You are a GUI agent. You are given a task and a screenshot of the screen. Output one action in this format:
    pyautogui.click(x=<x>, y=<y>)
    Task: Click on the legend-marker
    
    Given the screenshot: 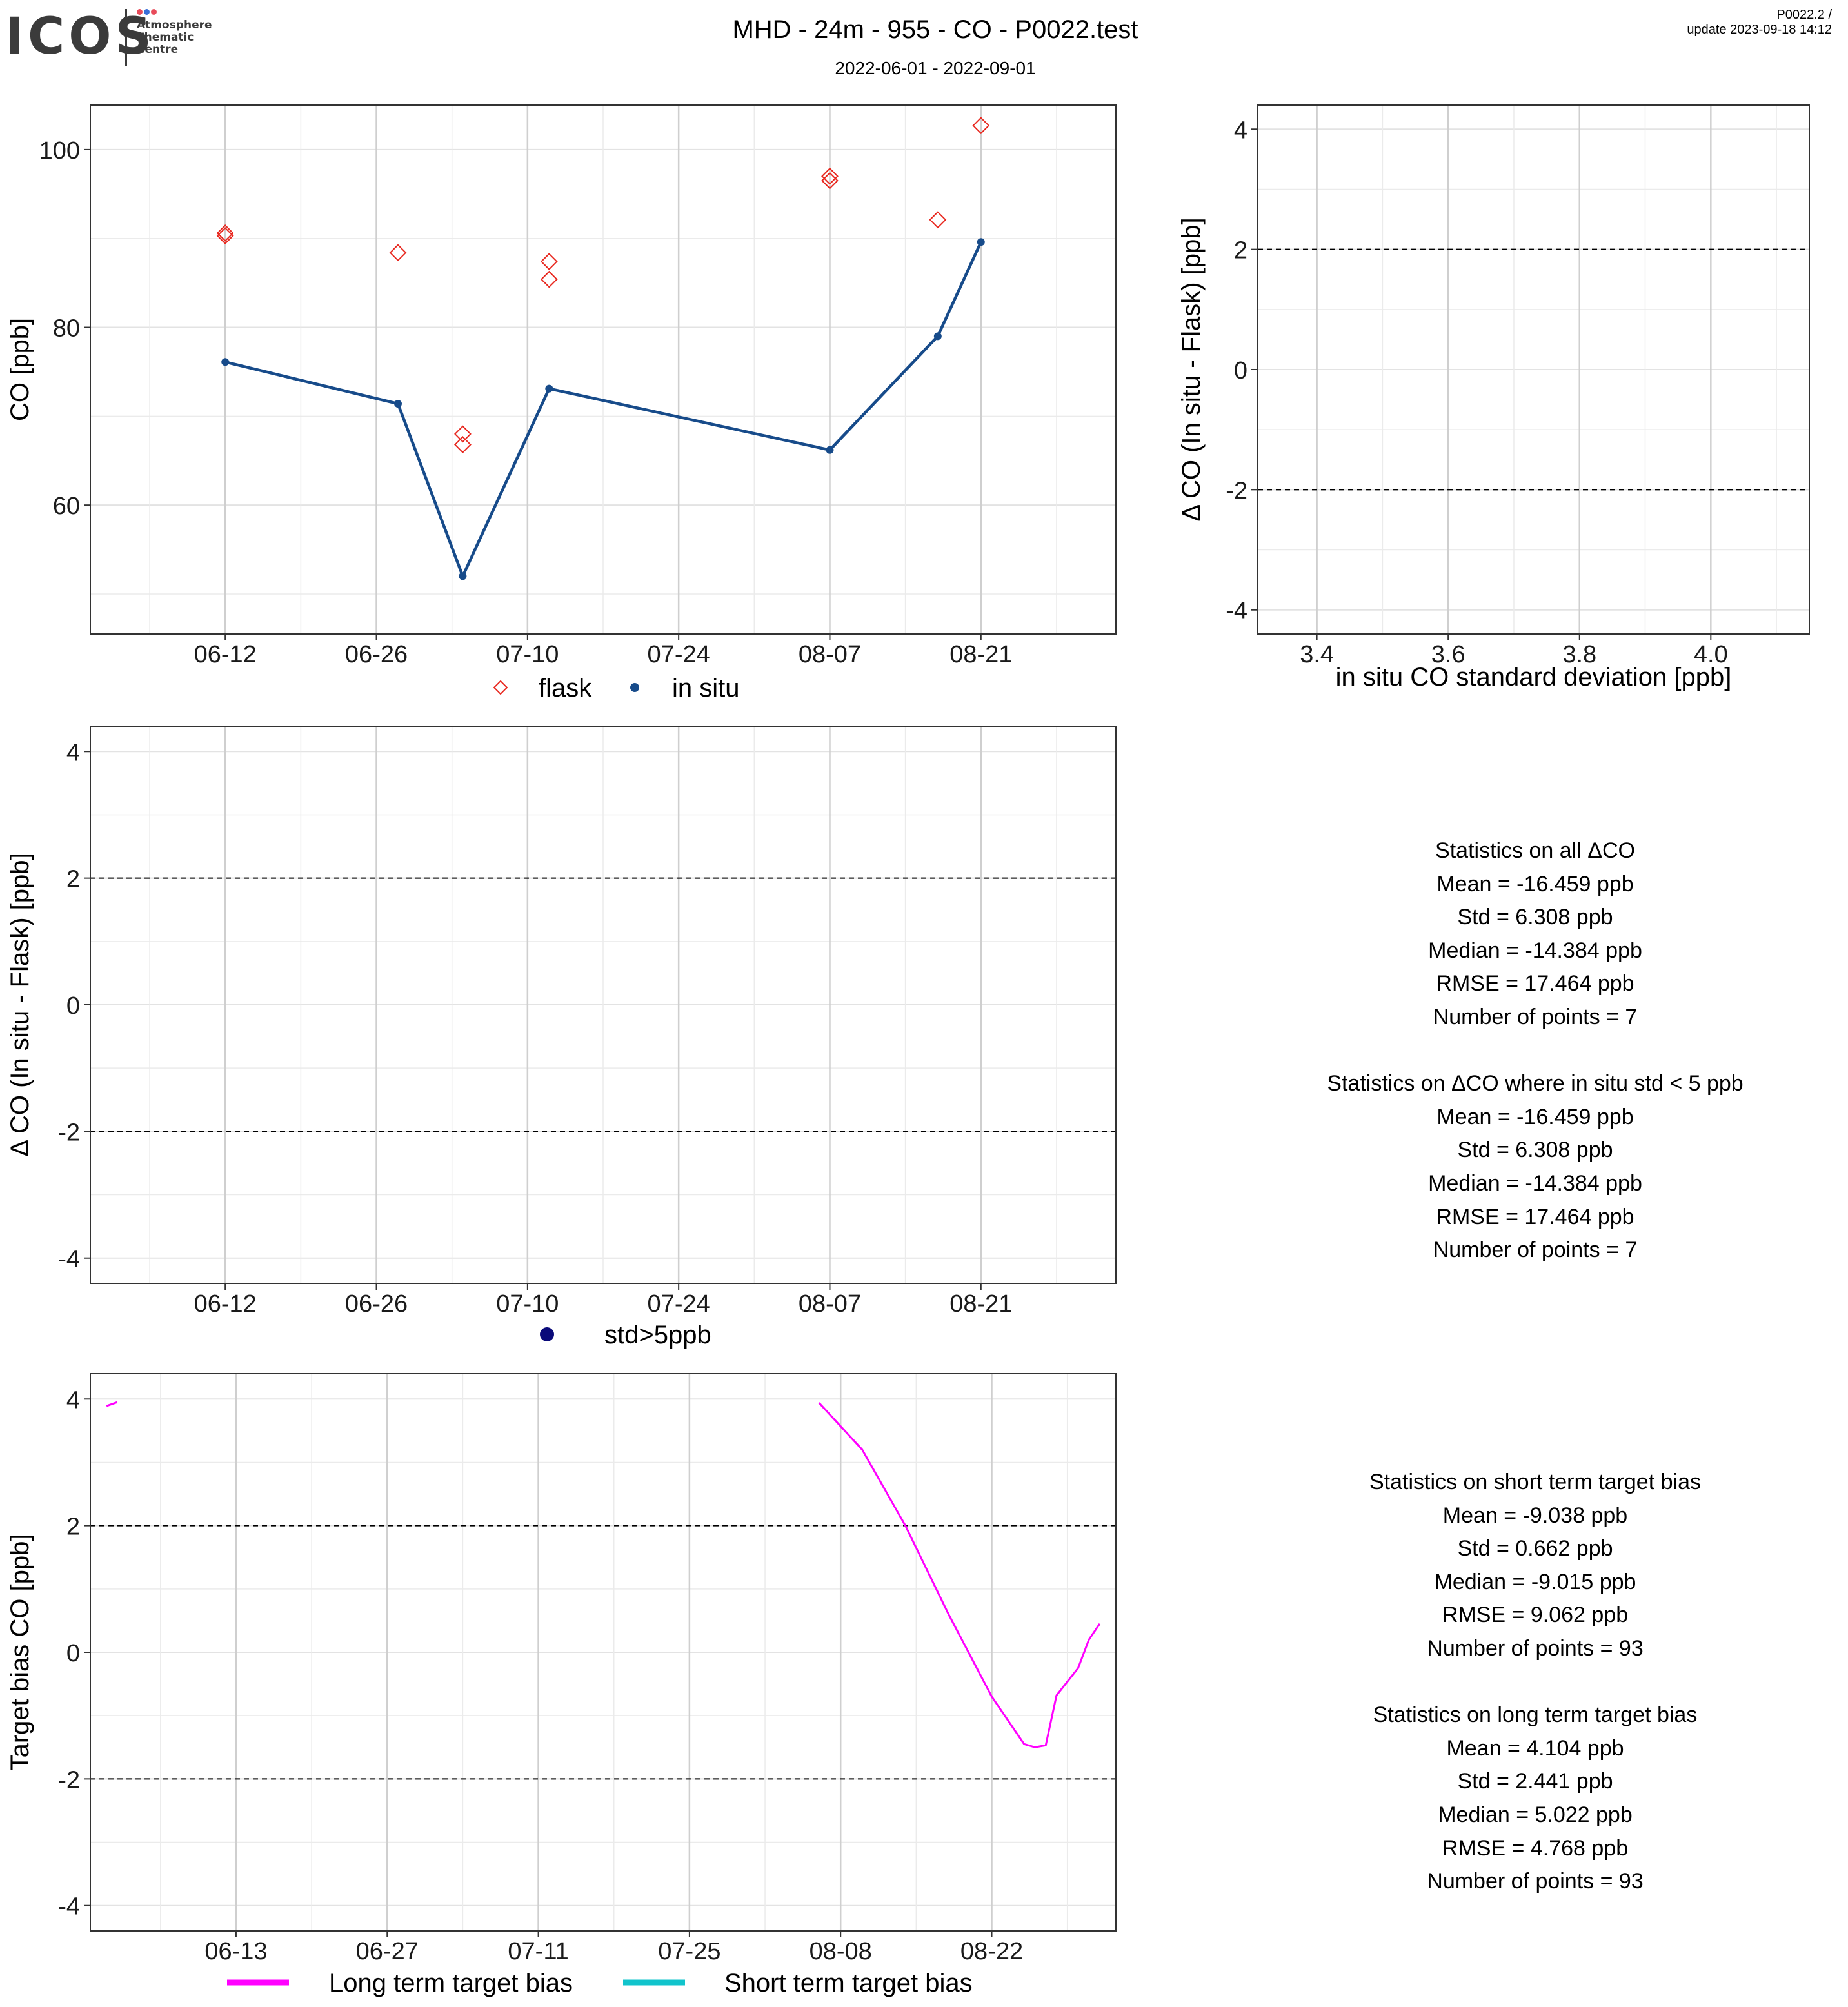 What is the action you would take?
    pyautogui.click(x=547, y=1334)
    